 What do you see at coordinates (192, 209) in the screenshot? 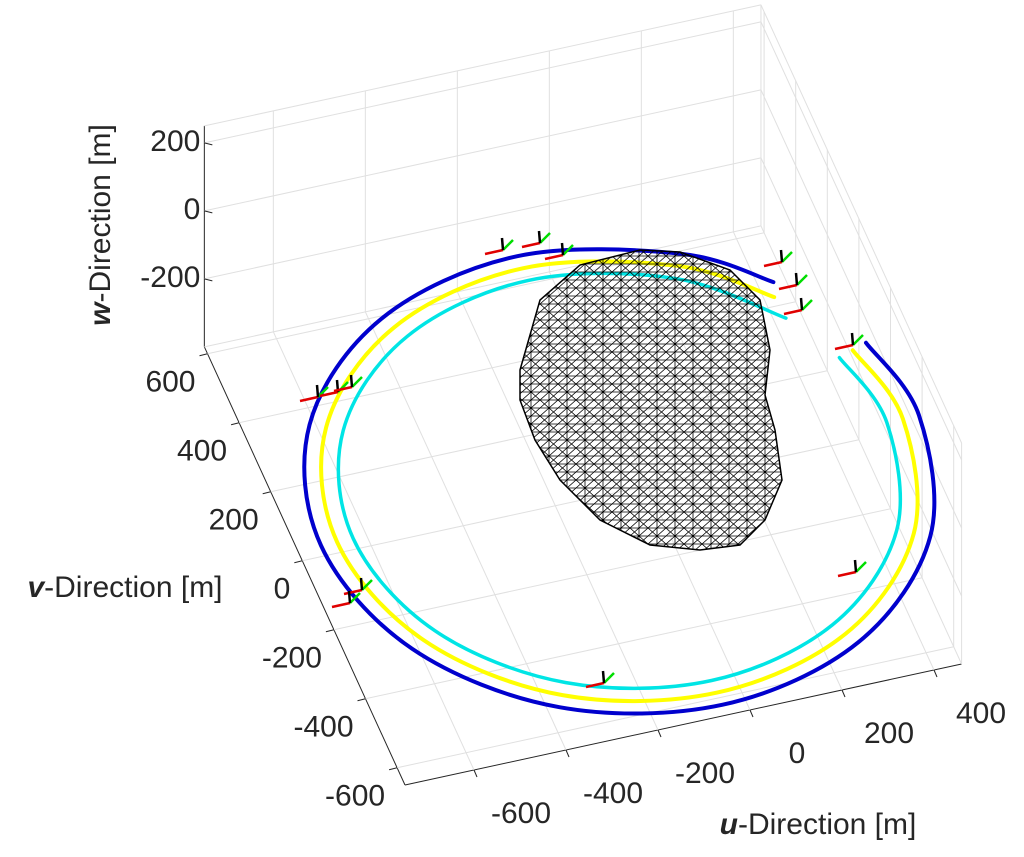
I see `z-tick-label: 0` at bounding box center [192, 209].